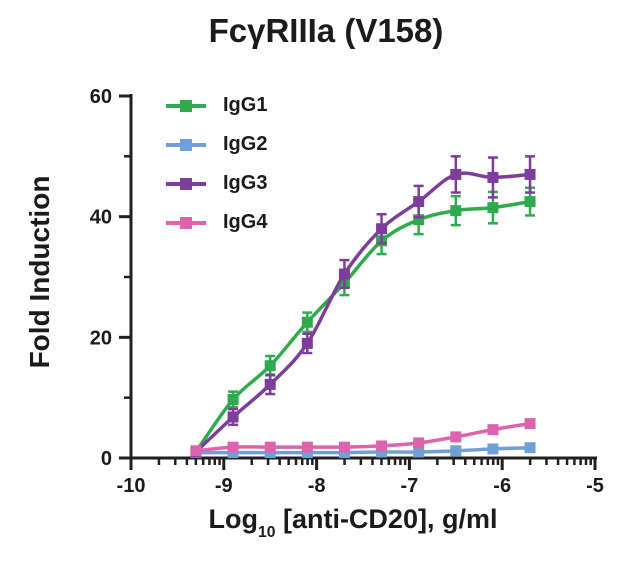 This screenshot has width=640, height=561. I want to click on x-axis-label-subscript: 10, so click(267, 533).